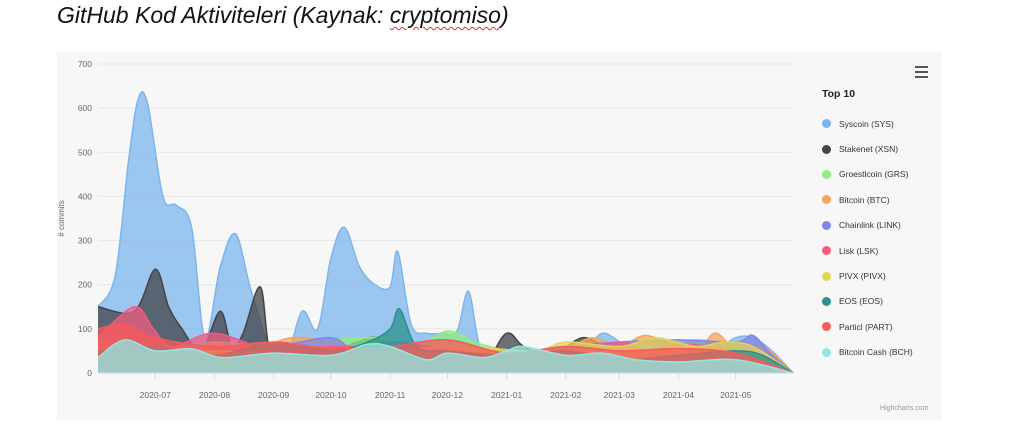 This screenshot has width=1024, height=447. I want to click on legend-label: Chainlink (LINK), so click(870, 225).